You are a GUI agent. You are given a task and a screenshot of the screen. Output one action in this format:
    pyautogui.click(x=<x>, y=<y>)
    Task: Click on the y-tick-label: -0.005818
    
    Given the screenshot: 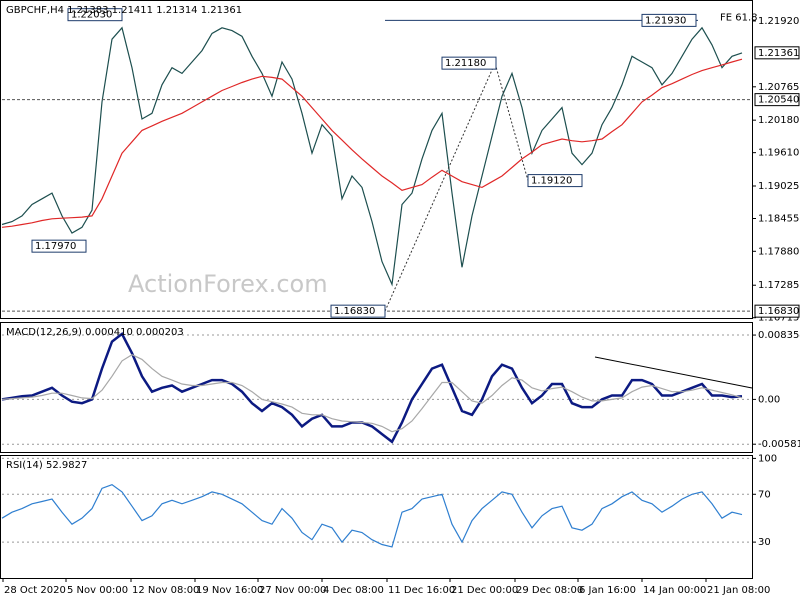 What is the action you would take?
    pyautogui.click(x=779, y=444)
    